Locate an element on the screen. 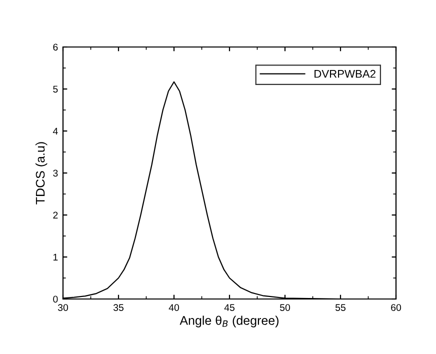 The image size is (436, 354). y-tick-label: 5 is located at coordinates (55, 89).